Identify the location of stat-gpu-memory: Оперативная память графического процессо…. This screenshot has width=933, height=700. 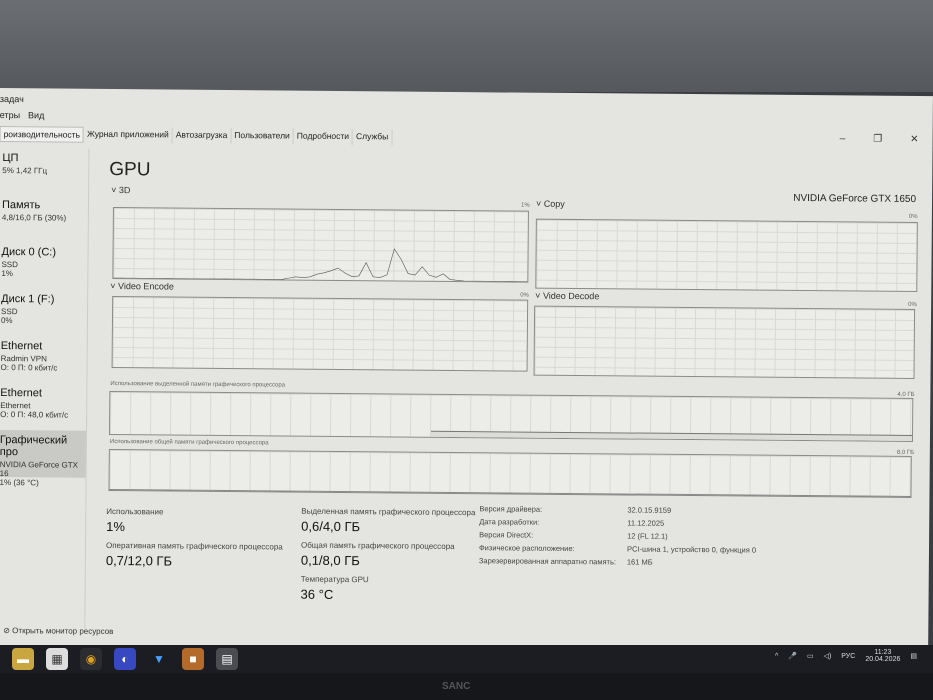
(194, 555).